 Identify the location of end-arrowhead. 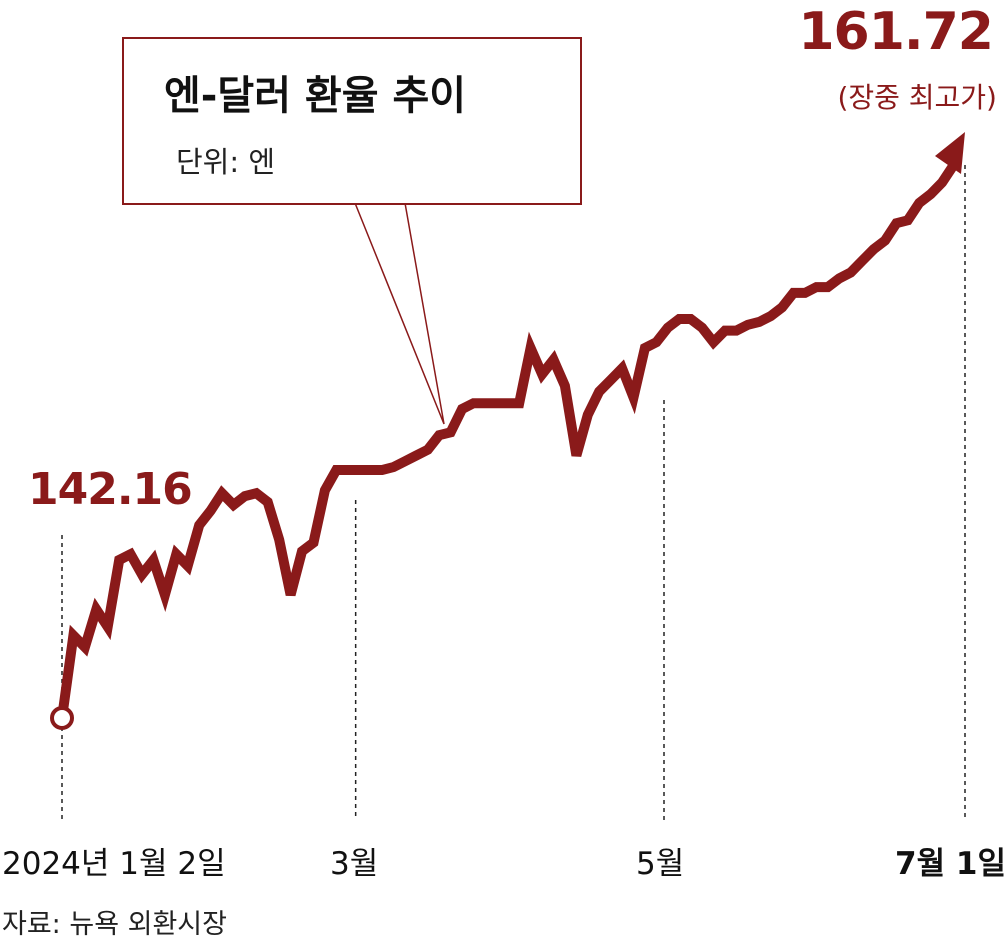
(950, 153).